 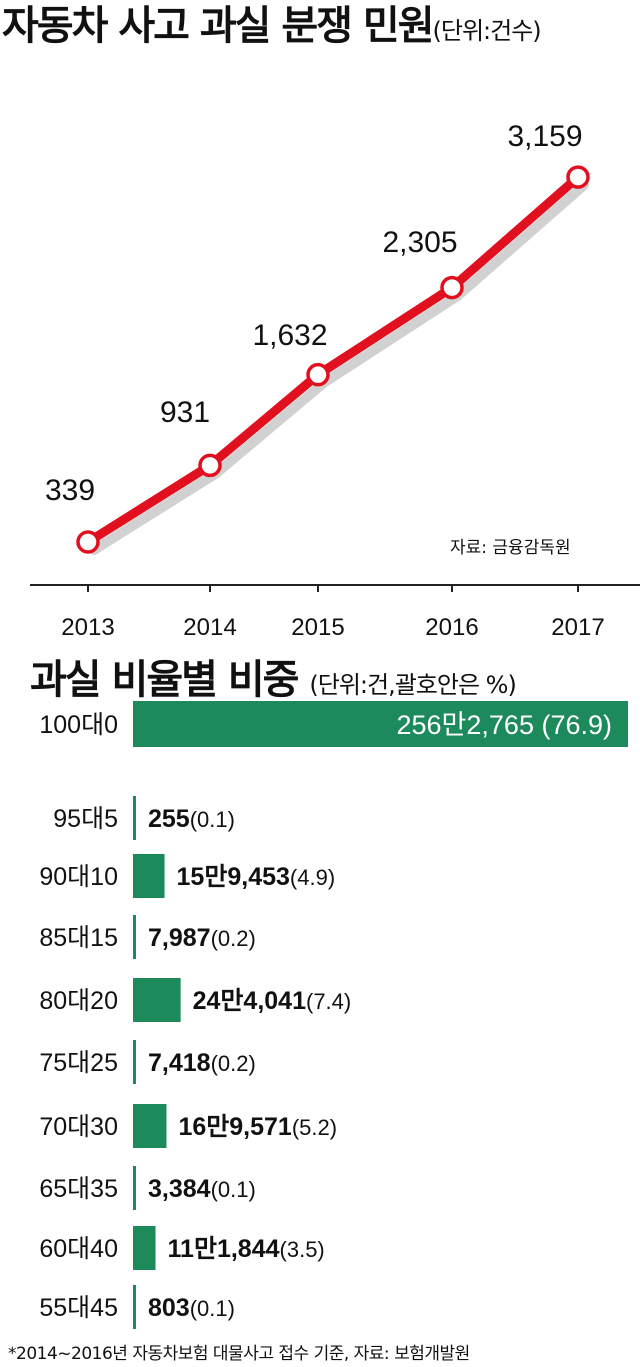 I want to click on x-tick-label: 2014, so click(x=209, y=627).